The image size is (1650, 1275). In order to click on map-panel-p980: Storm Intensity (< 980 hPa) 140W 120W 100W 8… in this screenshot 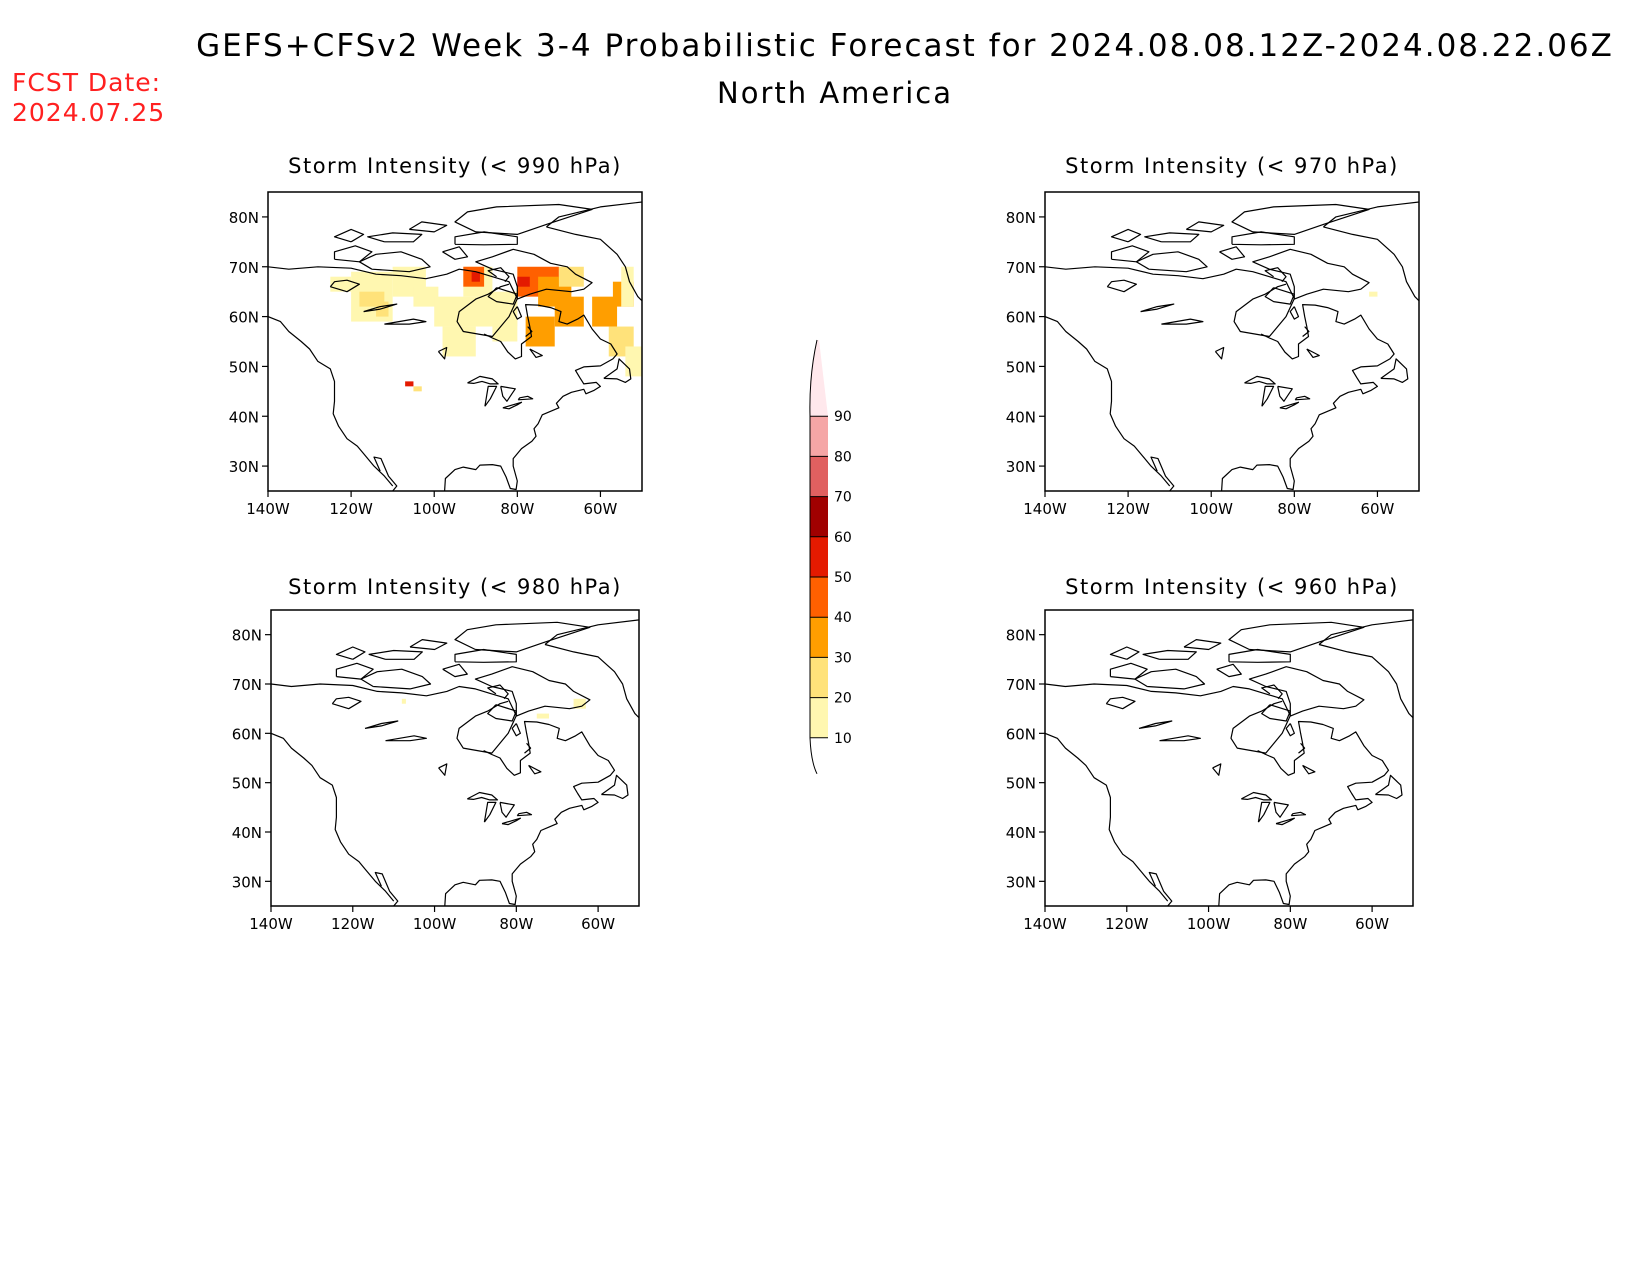, I will do `click(436, 754)`.